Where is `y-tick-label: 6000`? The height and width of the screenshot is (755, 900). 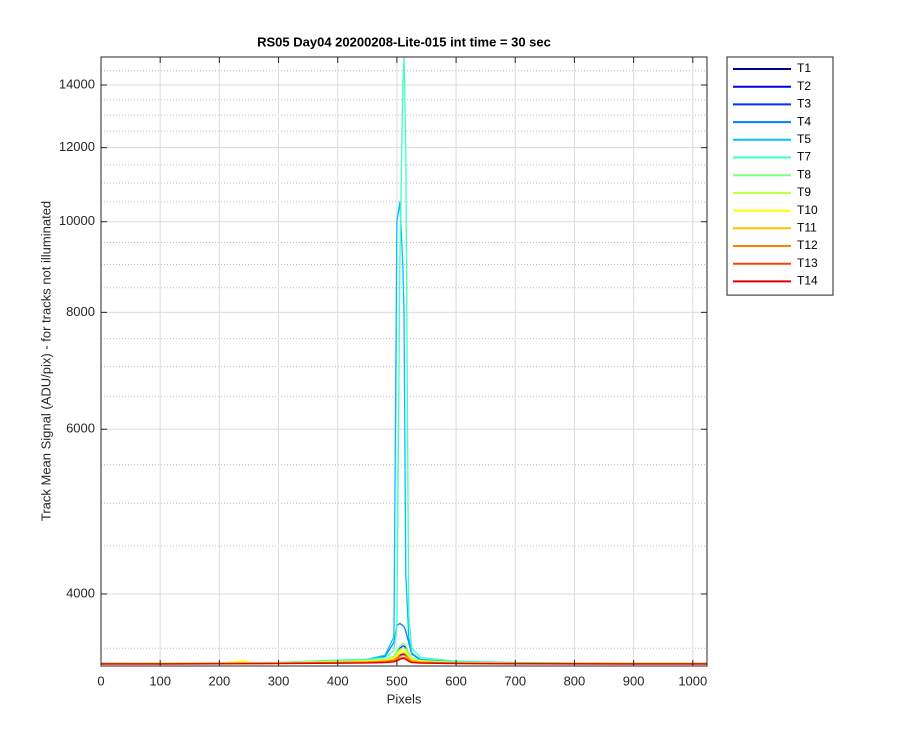 y-tick-label: 6000 is located at coordinates (80, 428).